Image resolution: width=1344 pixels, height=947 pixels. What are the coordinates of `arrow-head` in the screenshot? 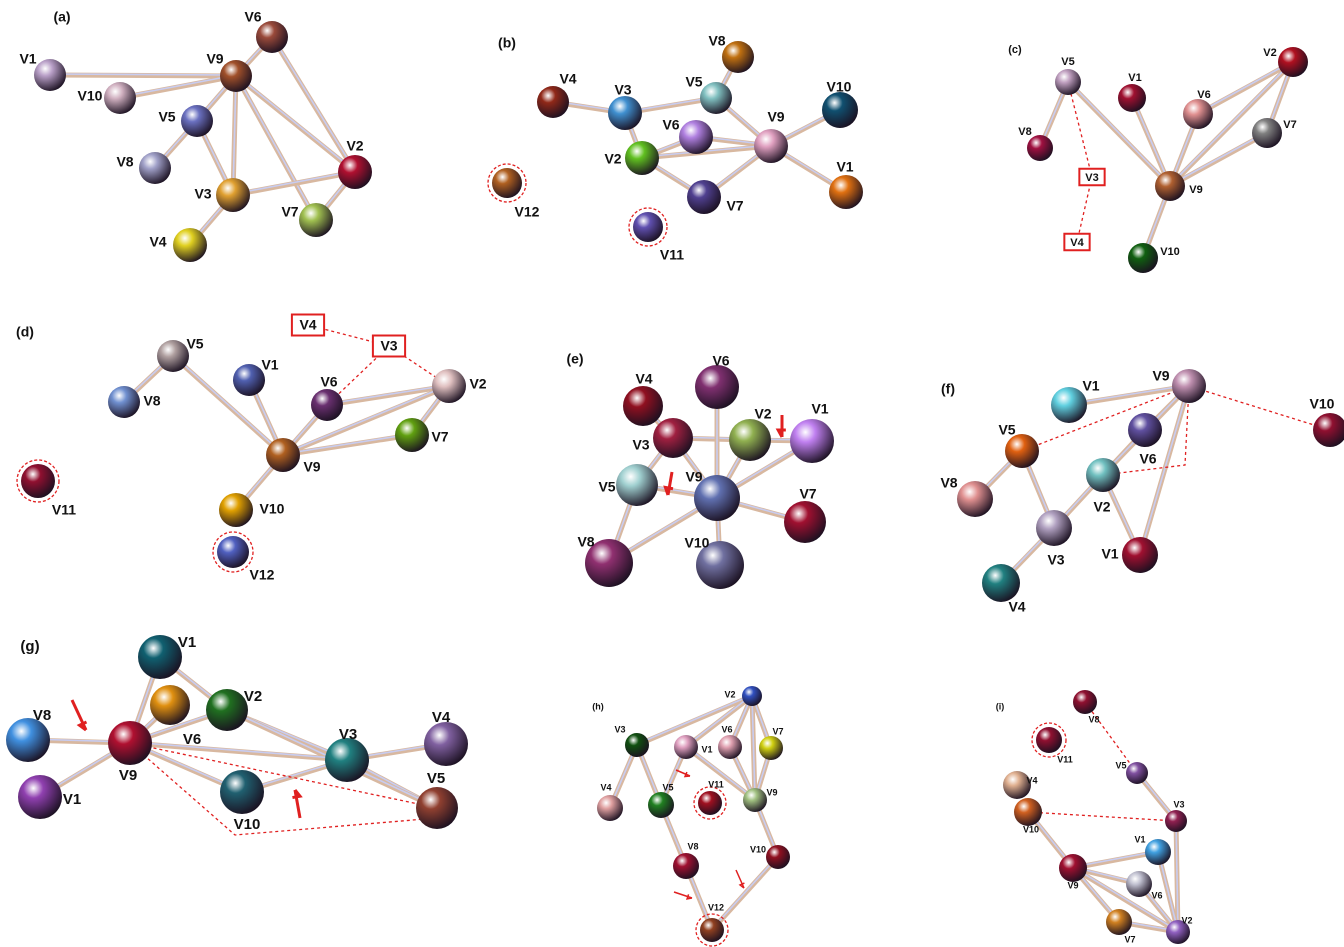 It's located at (780, 433).